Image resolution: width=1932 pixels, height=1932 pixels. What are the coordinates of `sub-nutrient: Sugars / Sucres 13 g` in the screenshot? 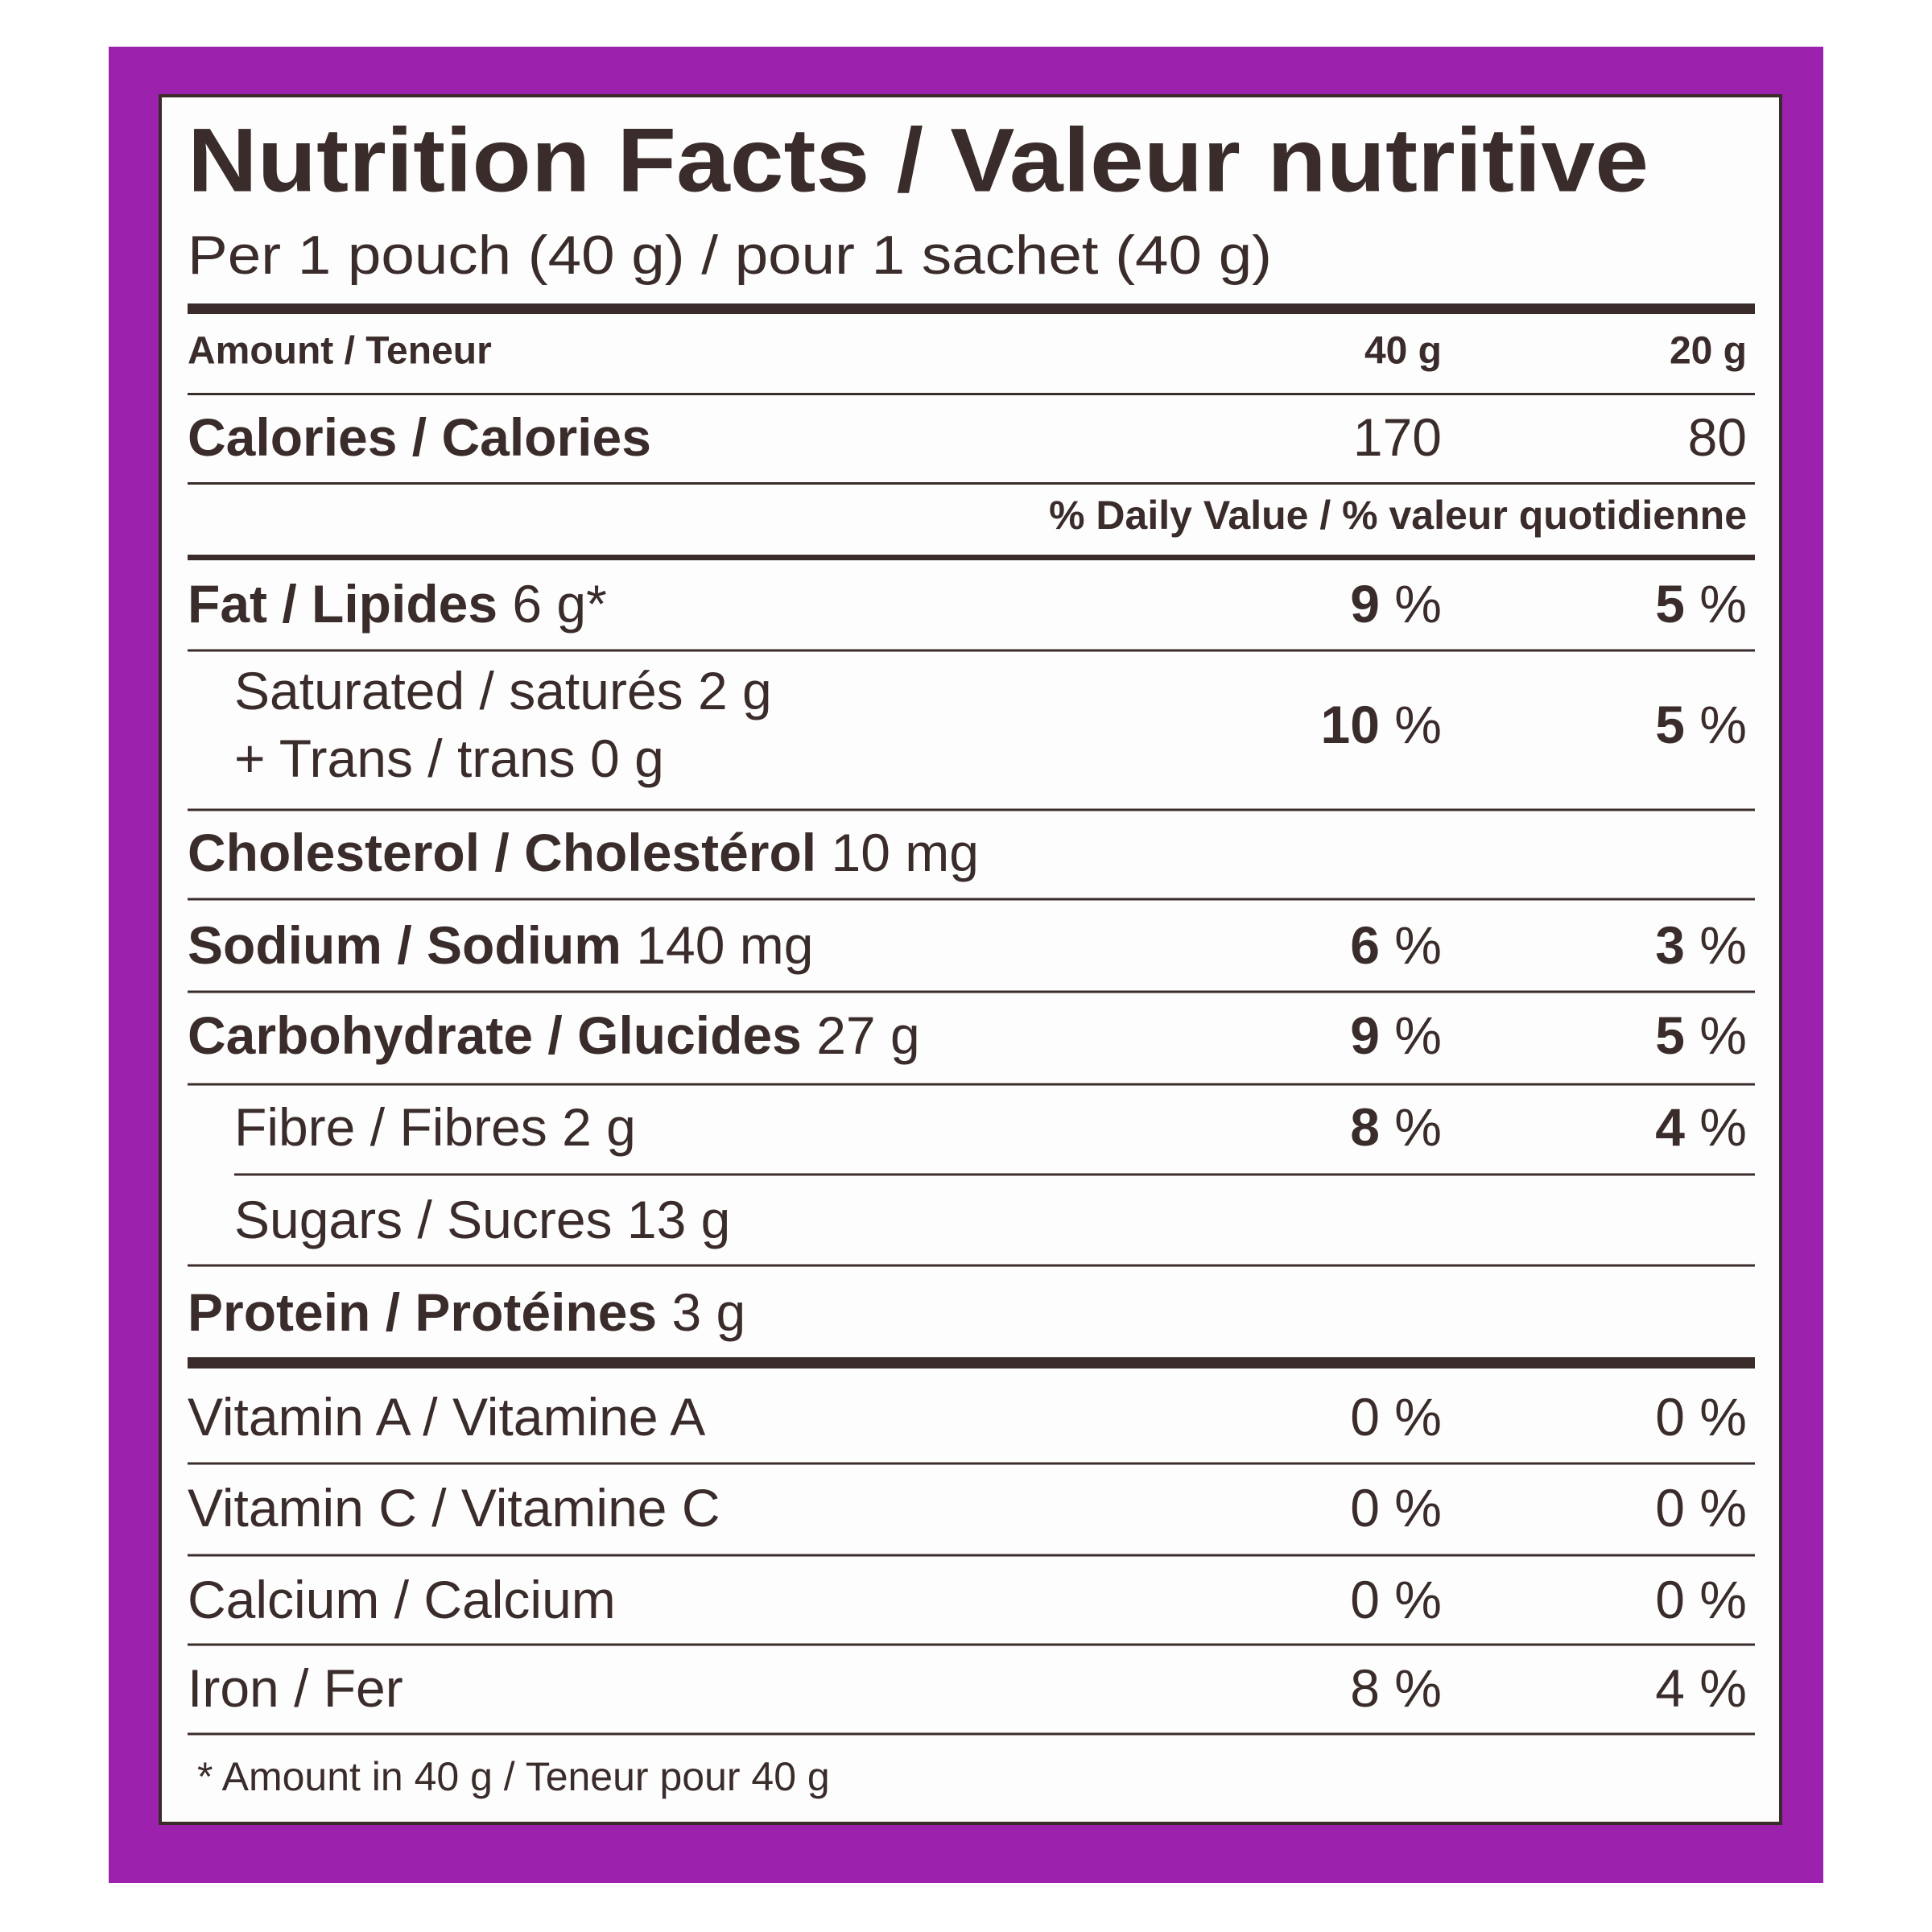 It's located at (482, 1219).